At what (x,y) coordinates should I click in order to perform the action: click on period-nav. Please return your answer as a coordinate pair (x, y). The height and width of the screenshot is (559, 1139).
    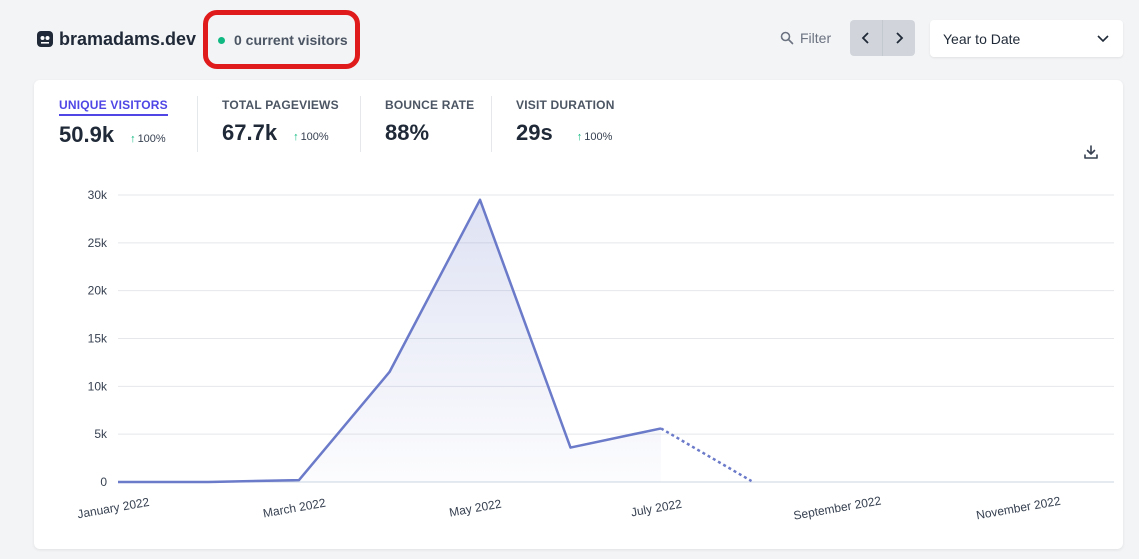
    Looking at the image, I should click on (882, 38).